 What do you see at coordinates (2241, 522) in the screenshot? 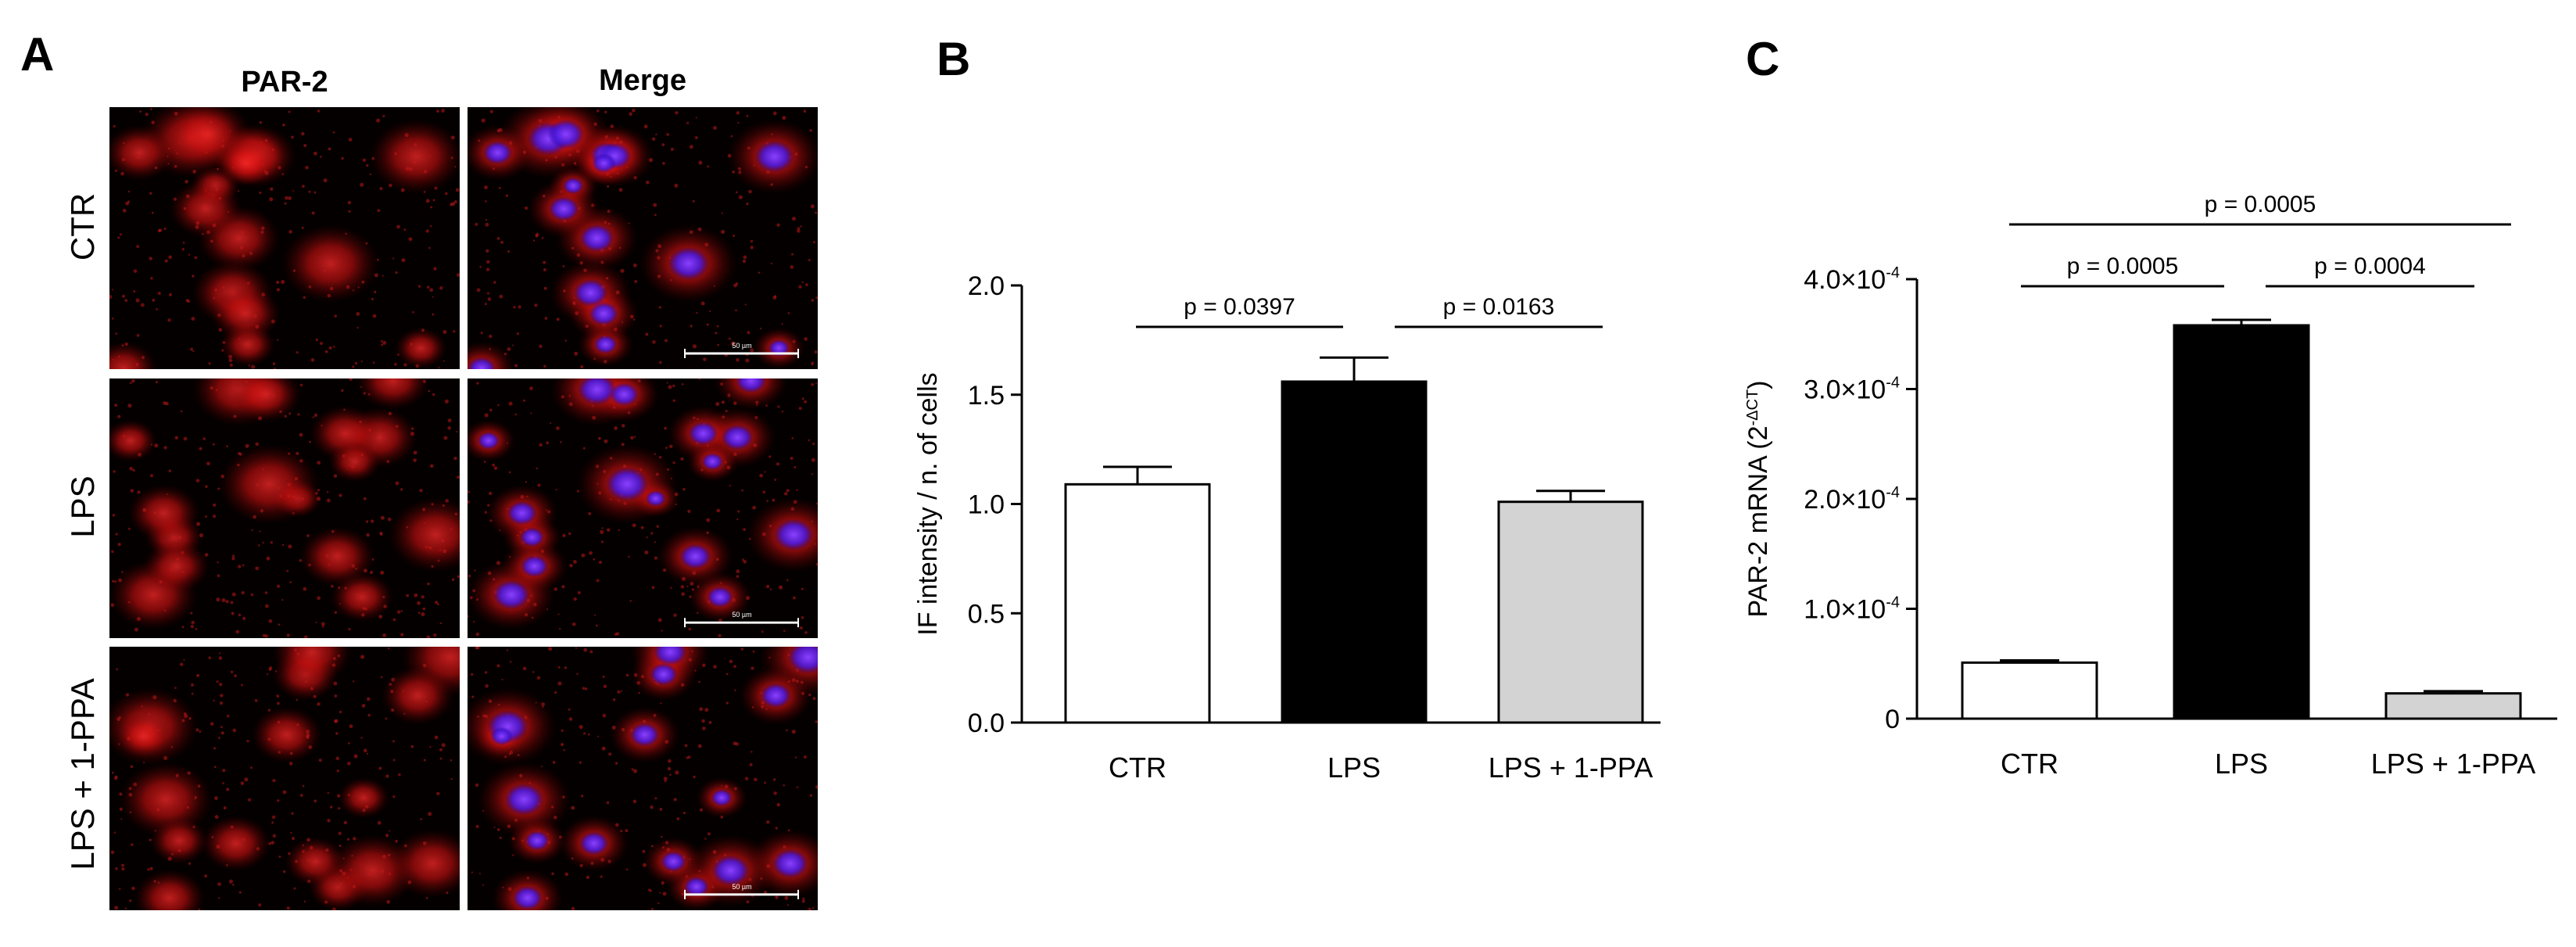
I see `bar-lps` at bounding box center [2241, 522].